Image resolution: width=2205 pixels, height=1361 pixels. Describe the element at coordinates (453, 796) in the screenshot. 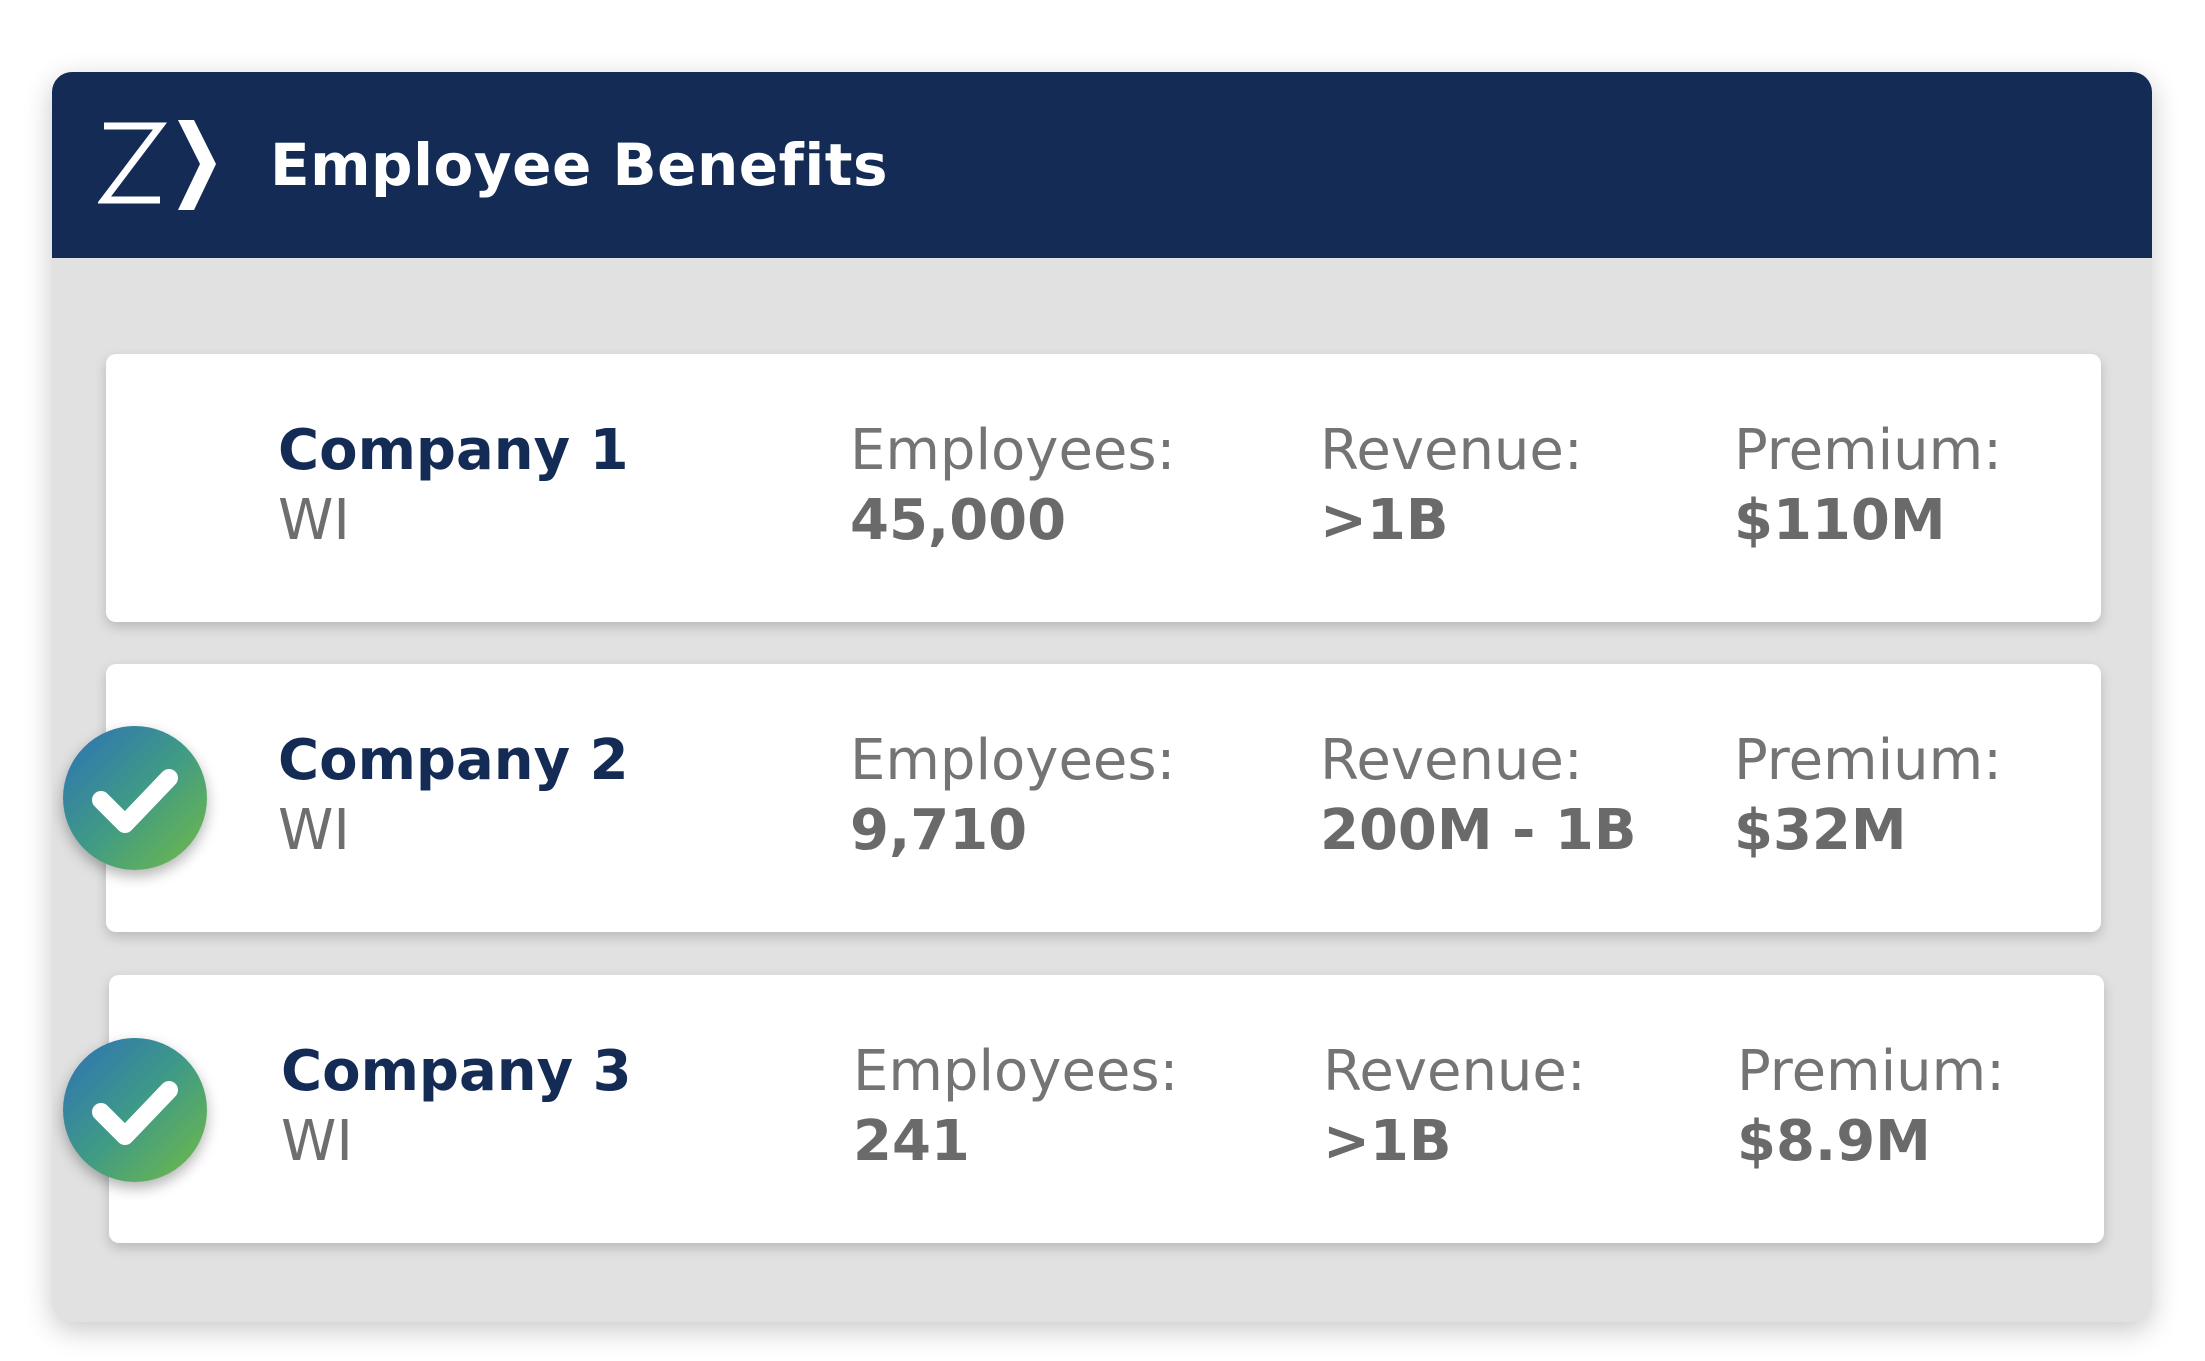

I see `company-info: Company 2 WI` at that location.